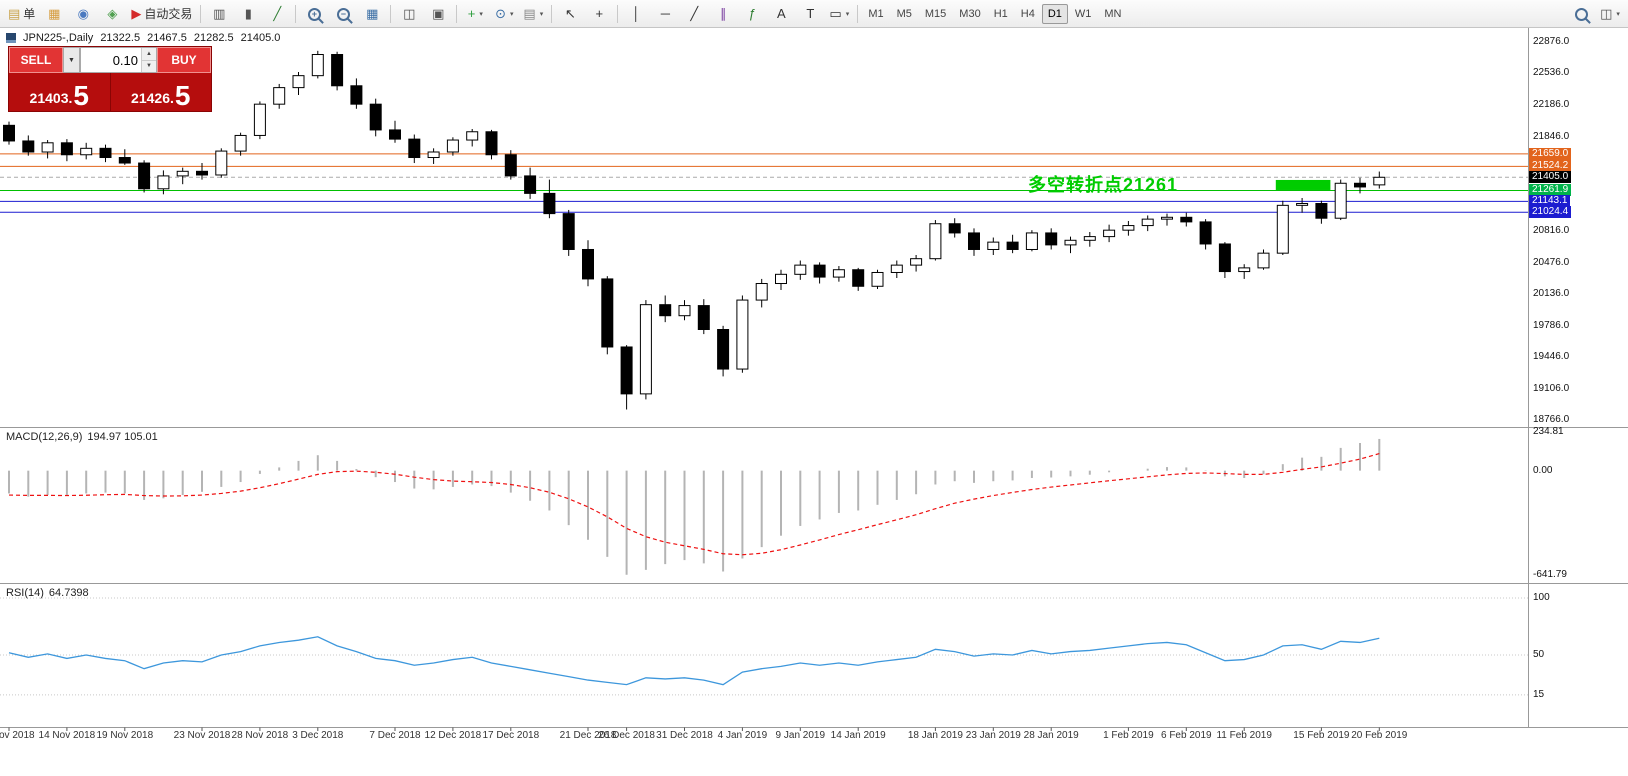 The width and height of the screenshot is (1628, 776). I want to click on date-label: 14 Jan 2019, so click(858, 735).